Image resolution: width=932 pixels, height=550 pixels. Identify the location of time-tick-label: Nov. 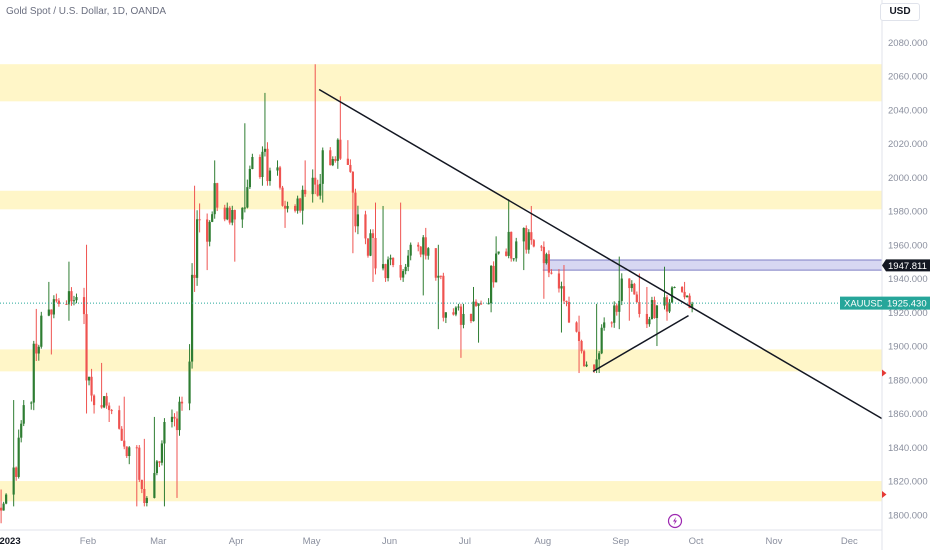
(773, 541).